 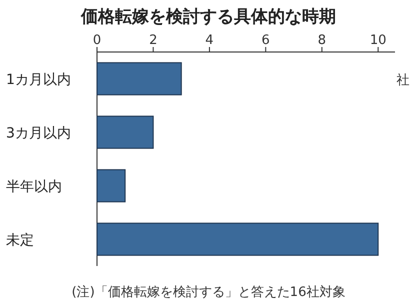 I want to click on x-tick-label: 8, so click(x=322, y=40).